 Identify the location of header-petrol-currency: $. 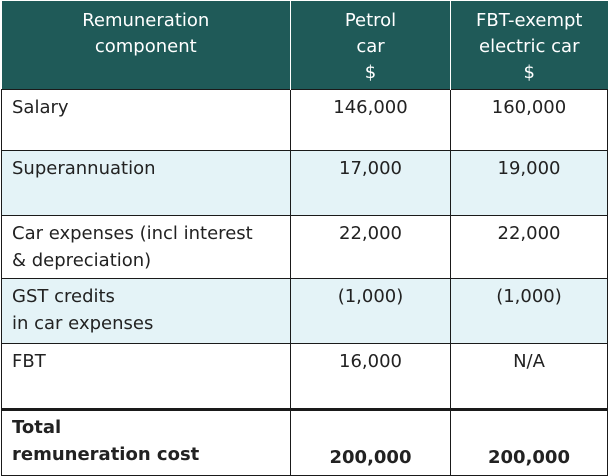
(370, 72).